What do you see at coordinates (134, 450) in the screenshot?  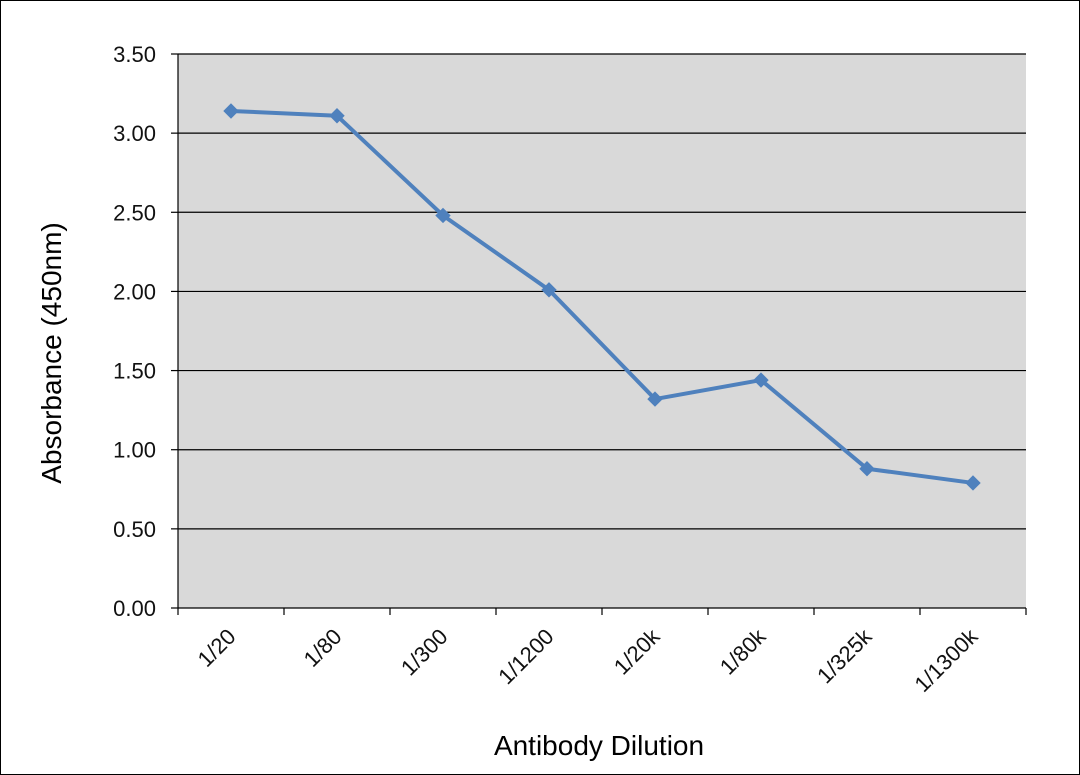 I see `y-tick-label: 1.00` at bounding box center [134, 450].